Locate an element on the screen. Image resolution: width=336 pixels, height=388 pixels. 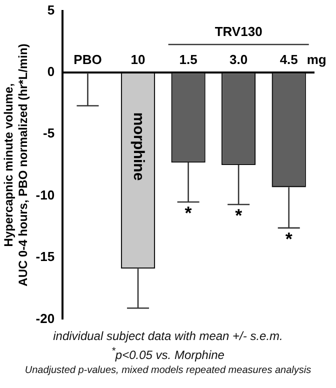
text: $^{*}$p<0.05 vs. Morphine is located at coordinates (168, 354).